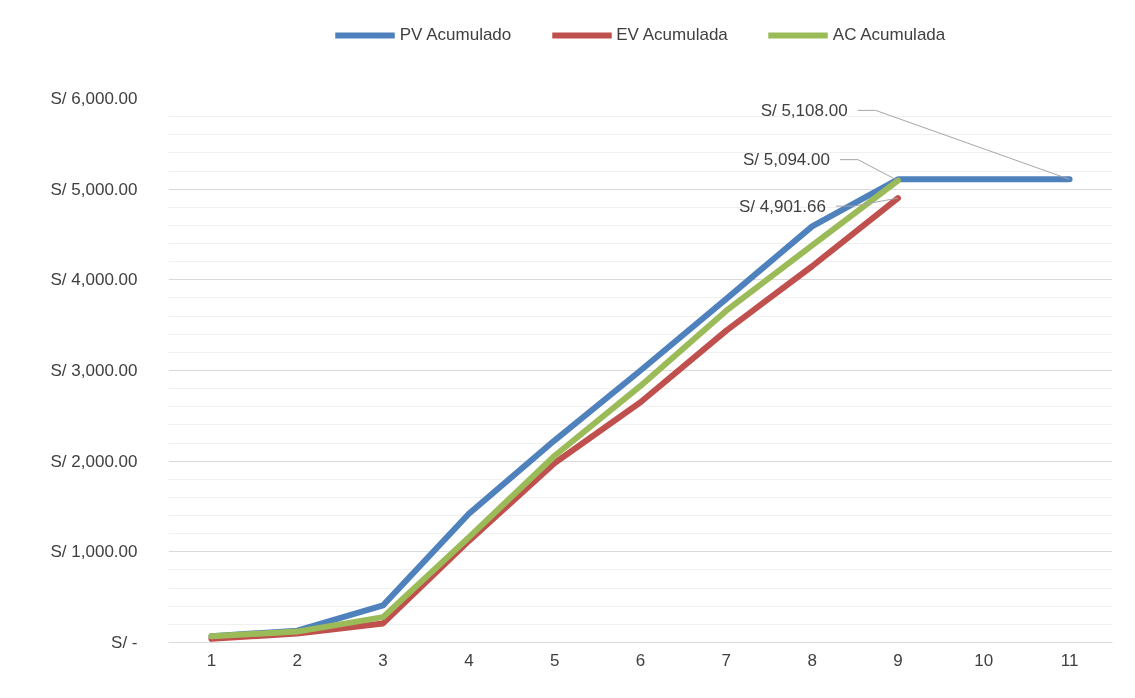  Describe the element at coordinates (1069, 660) in the screenshot. I see `x-tick-label: 11` at that location.